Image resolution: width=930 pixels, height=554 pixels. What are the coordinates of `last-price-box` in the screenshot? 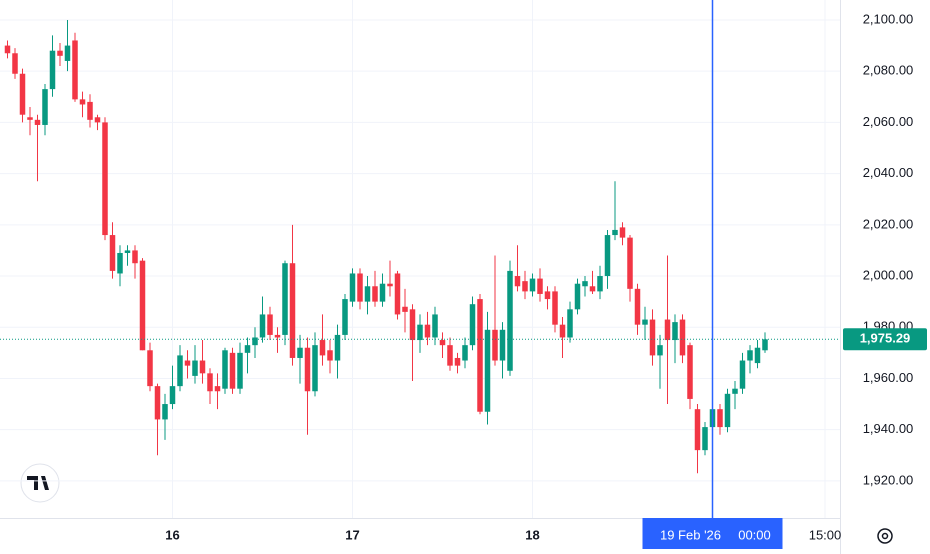 It's located at (885, 339).